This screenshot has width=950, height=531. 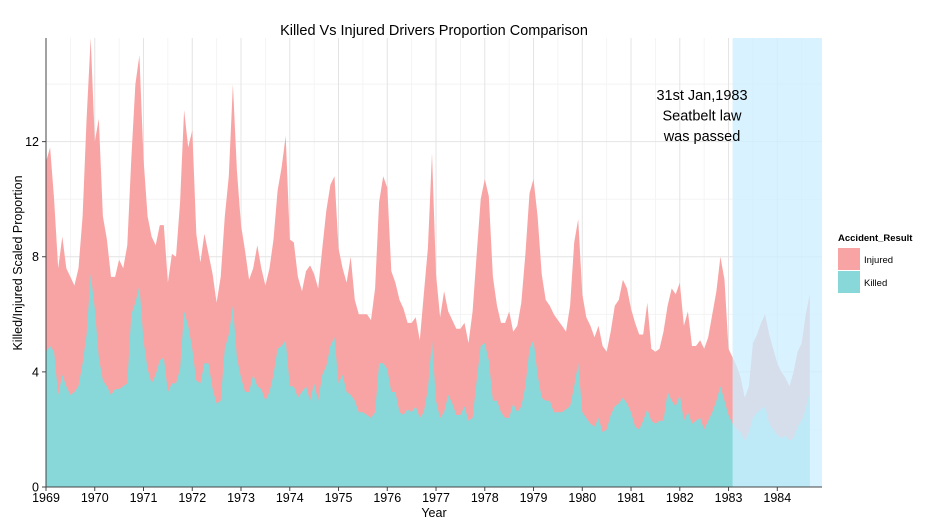 What do you see at coordinates (582, 498) in the screenshot?
I see `x-tick-label: 1980` at bounding box center [582, 498].